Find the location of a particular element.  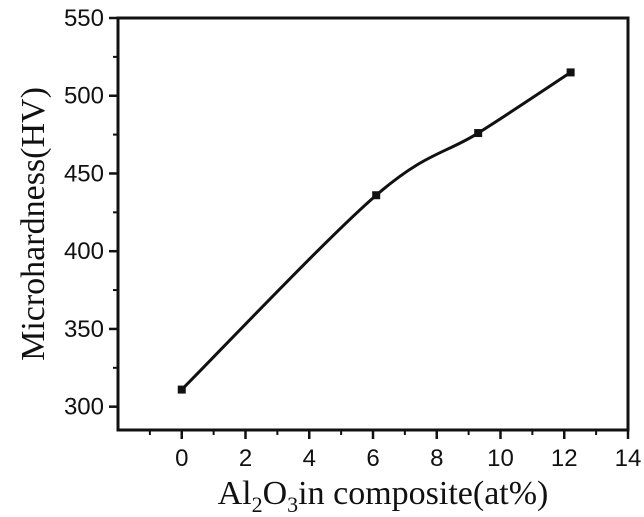

x-tick-label: 0 is located at coordinates (181, 458).